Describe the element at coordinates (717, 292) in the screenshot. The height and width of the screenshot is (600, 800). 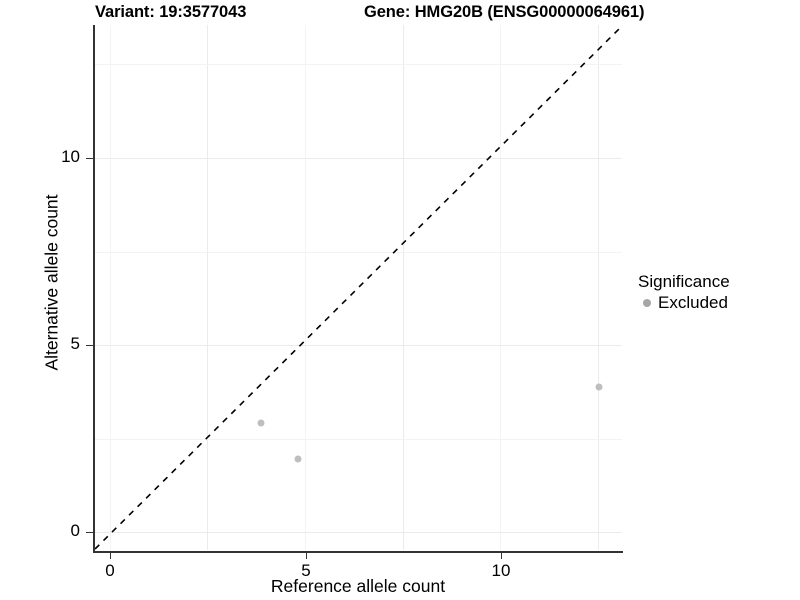
I see `legend: Significance Excluded` at that location.